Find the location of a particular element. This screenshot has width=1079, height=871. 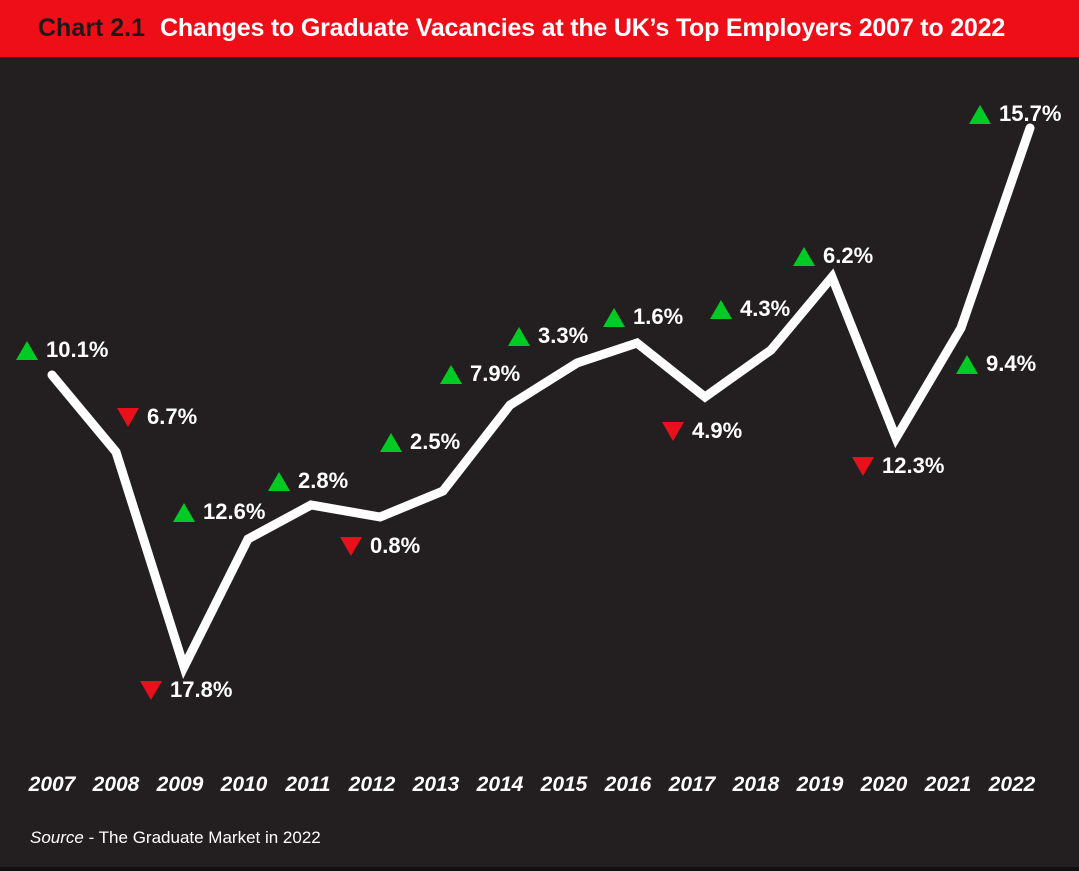

x-tick-2007: 2007 is located at coordinates (52, 784).